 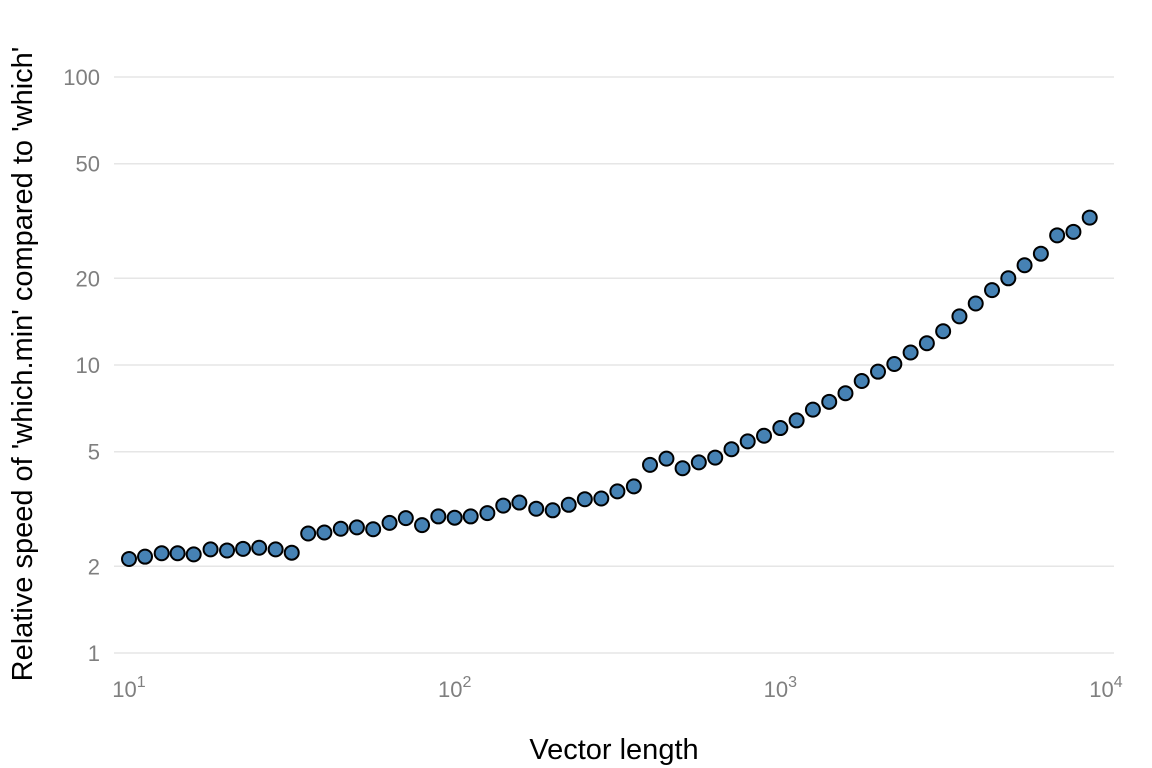 What do you see at coordinates (88, 164) in the screenshot?
I see `y-tick-label: 50` at bounding box center [88, 164].